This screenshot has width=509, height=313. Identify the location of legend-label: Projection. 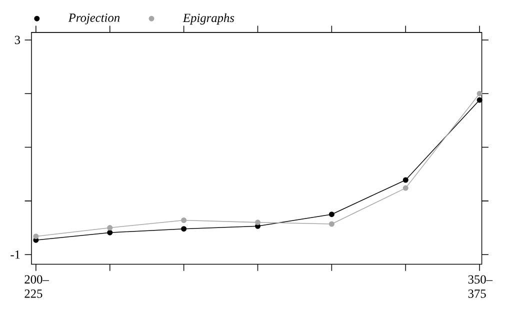
(94, 19).